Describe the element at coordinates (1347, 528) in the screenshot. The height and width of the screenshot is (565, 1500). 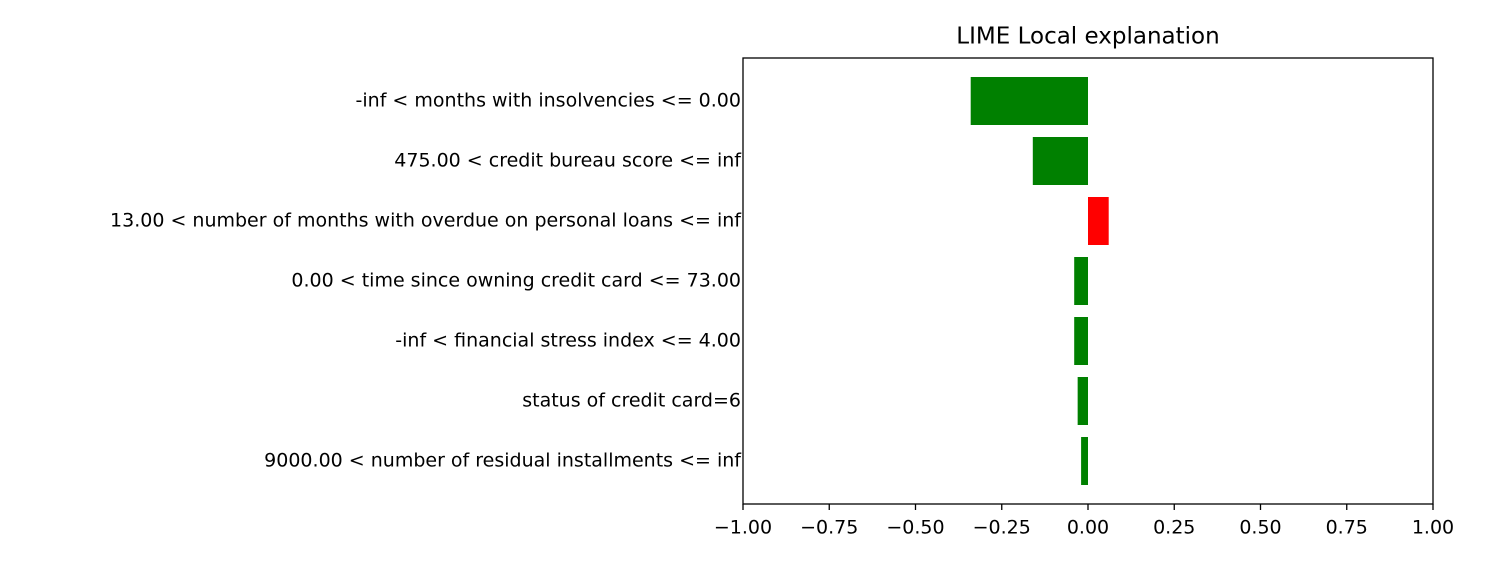
I see `x-tick-label: 0.75` at that location.